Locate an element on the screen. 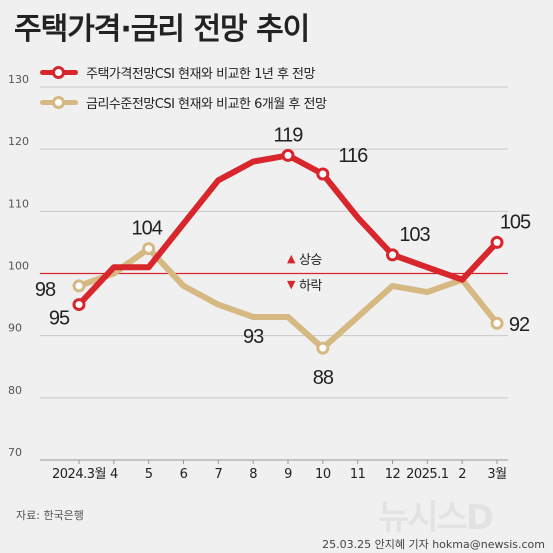  x-tick-label: 2025.1 is located at coordinates (427, 474).